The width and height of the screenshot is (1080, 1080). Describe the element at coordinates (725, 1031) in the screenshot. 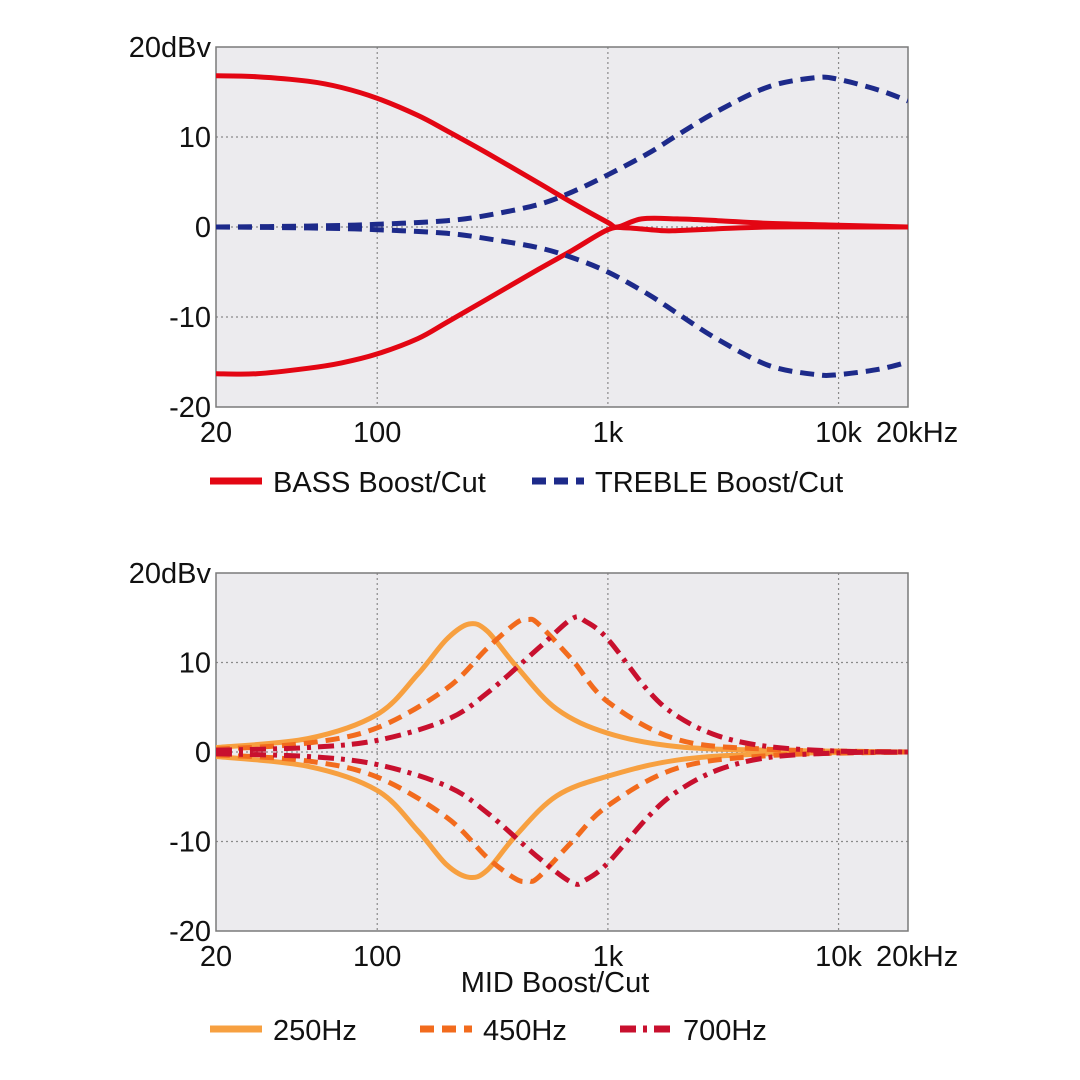

I see `legend-label: 700Hz` at that location.